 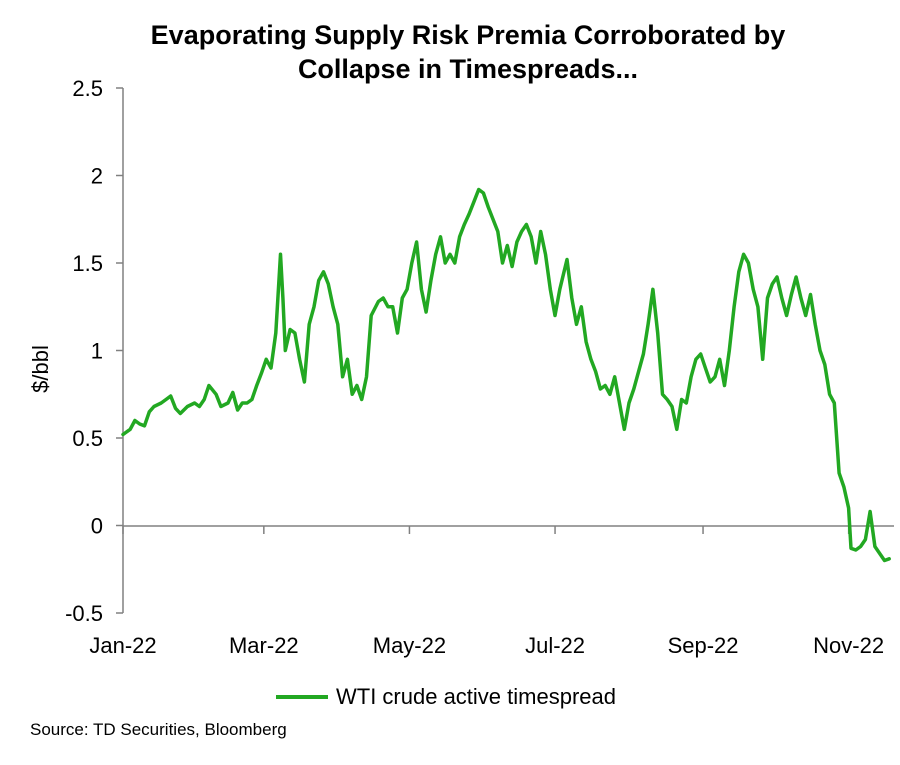 What do you see at coordinates (87, 263) in the screenshot?
I see `y-tick-label: 1.5` at bounding box center [87, 263].